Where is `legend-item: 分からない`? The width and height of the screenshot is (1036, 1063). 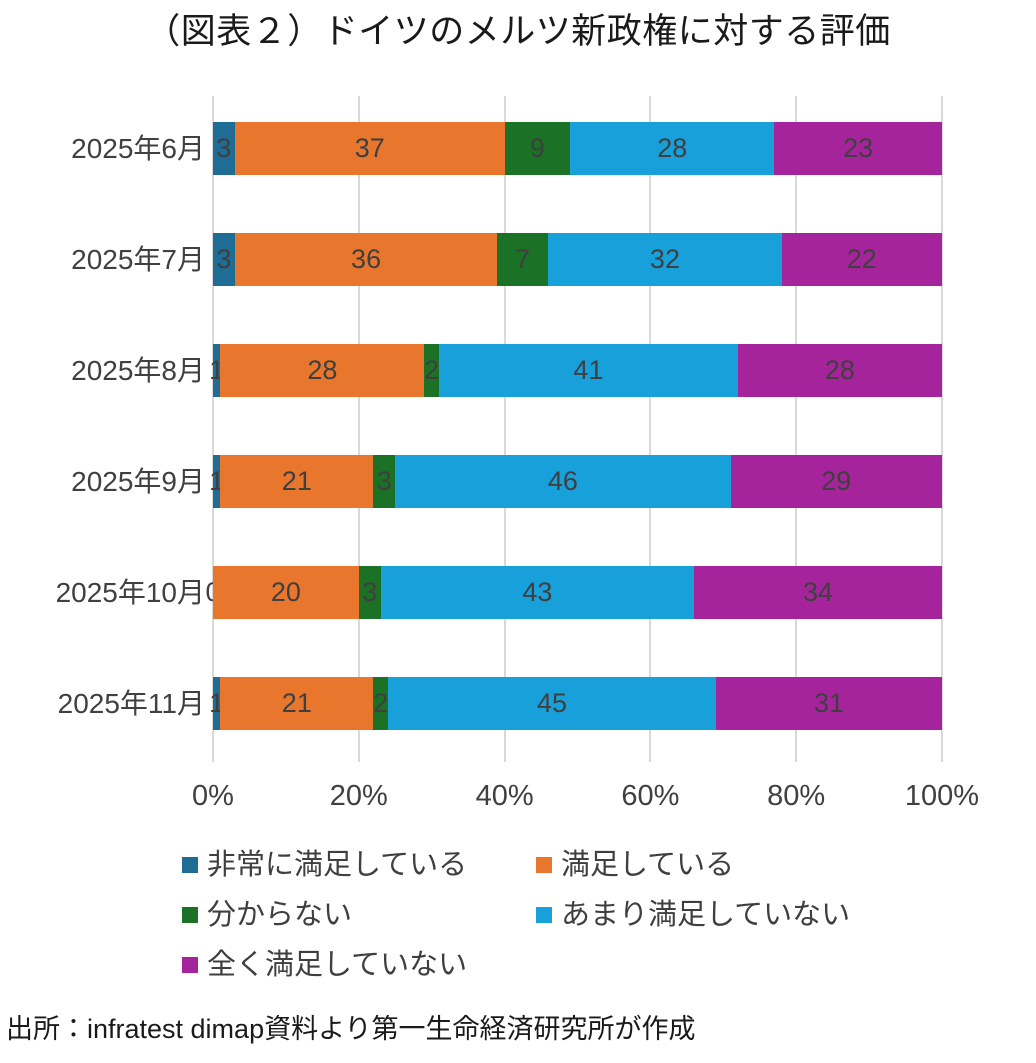
legend-item: 分からない is located at coordinates (267, 915).